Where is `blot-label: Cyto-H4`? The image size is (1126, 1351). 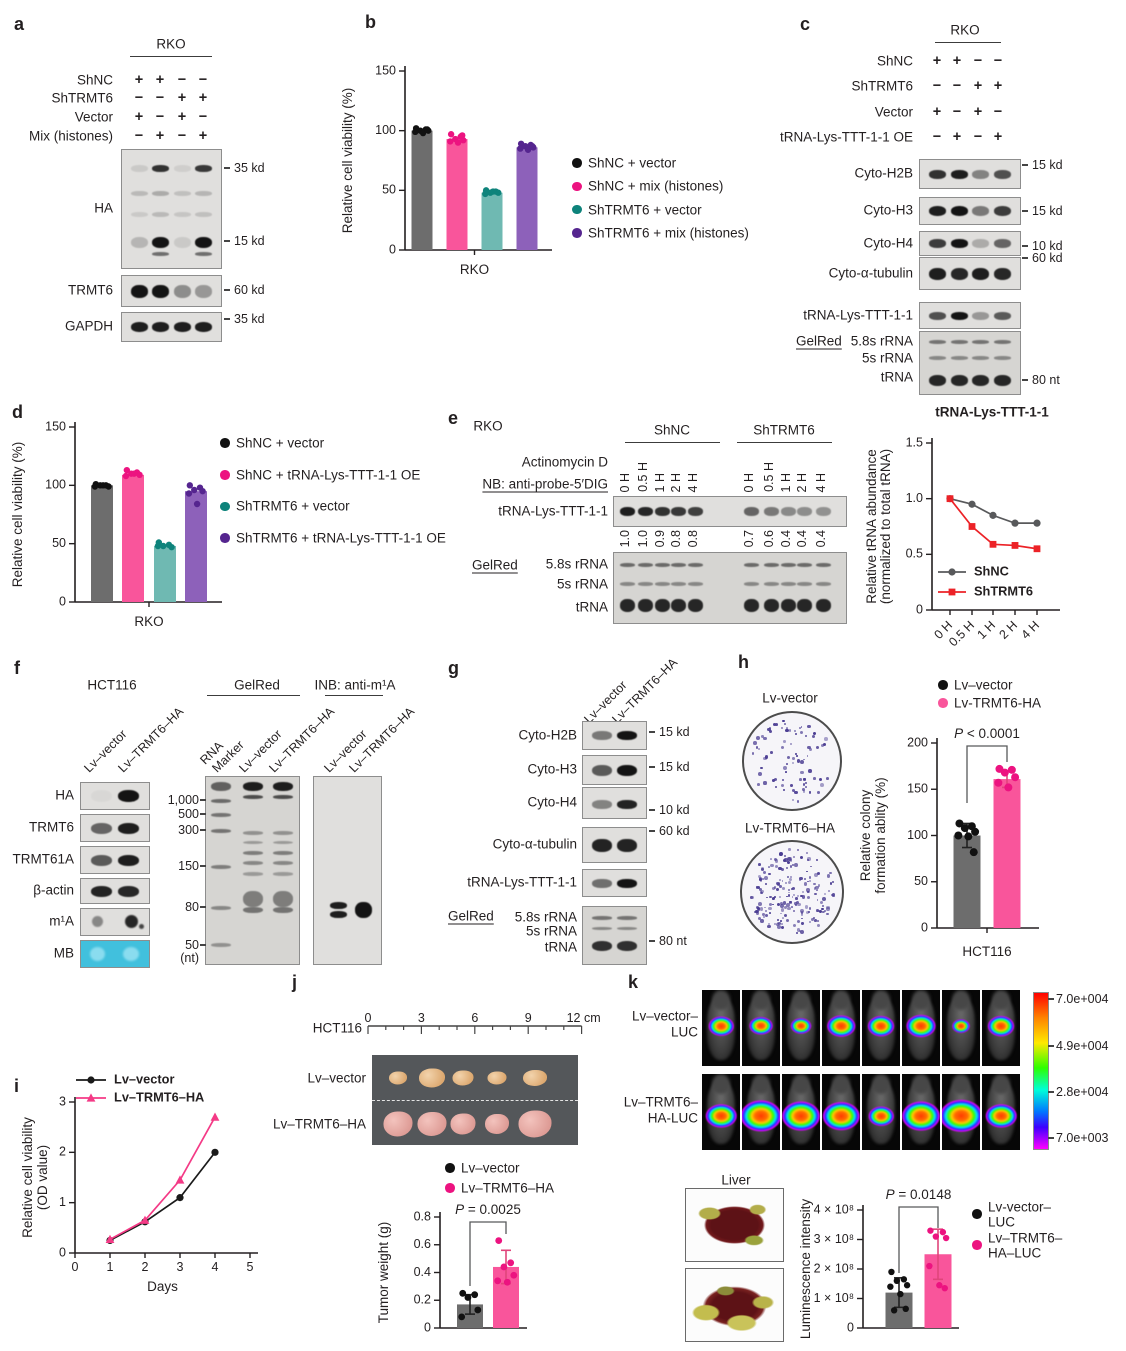 blot-label: Cyto-H4 is located at coordinates (888, 242).